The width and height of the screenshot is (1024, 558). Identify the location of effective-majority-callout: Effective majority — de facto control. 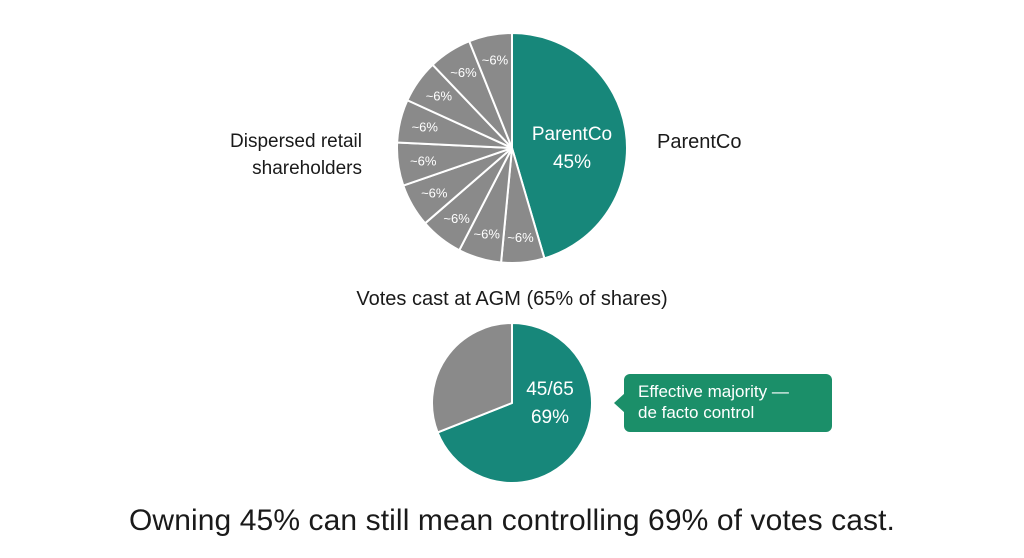
(723, 403).